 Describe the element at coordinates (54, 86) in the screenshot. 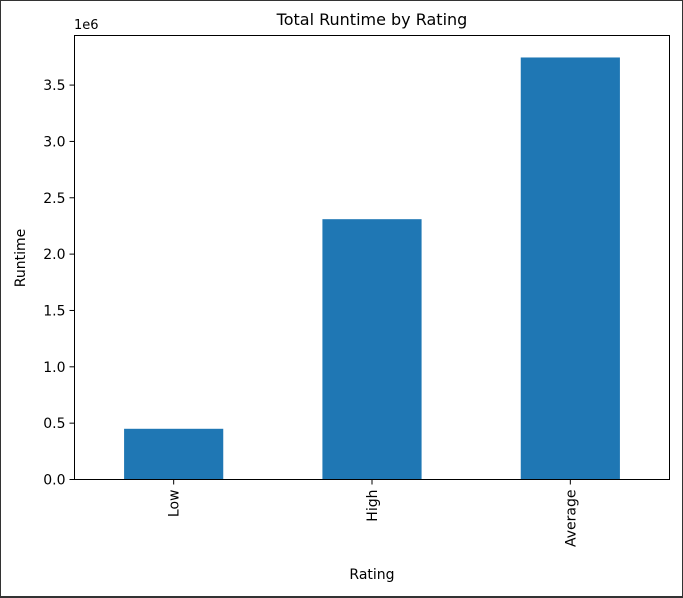

I see `y-tick-label: 3.5` at that location.